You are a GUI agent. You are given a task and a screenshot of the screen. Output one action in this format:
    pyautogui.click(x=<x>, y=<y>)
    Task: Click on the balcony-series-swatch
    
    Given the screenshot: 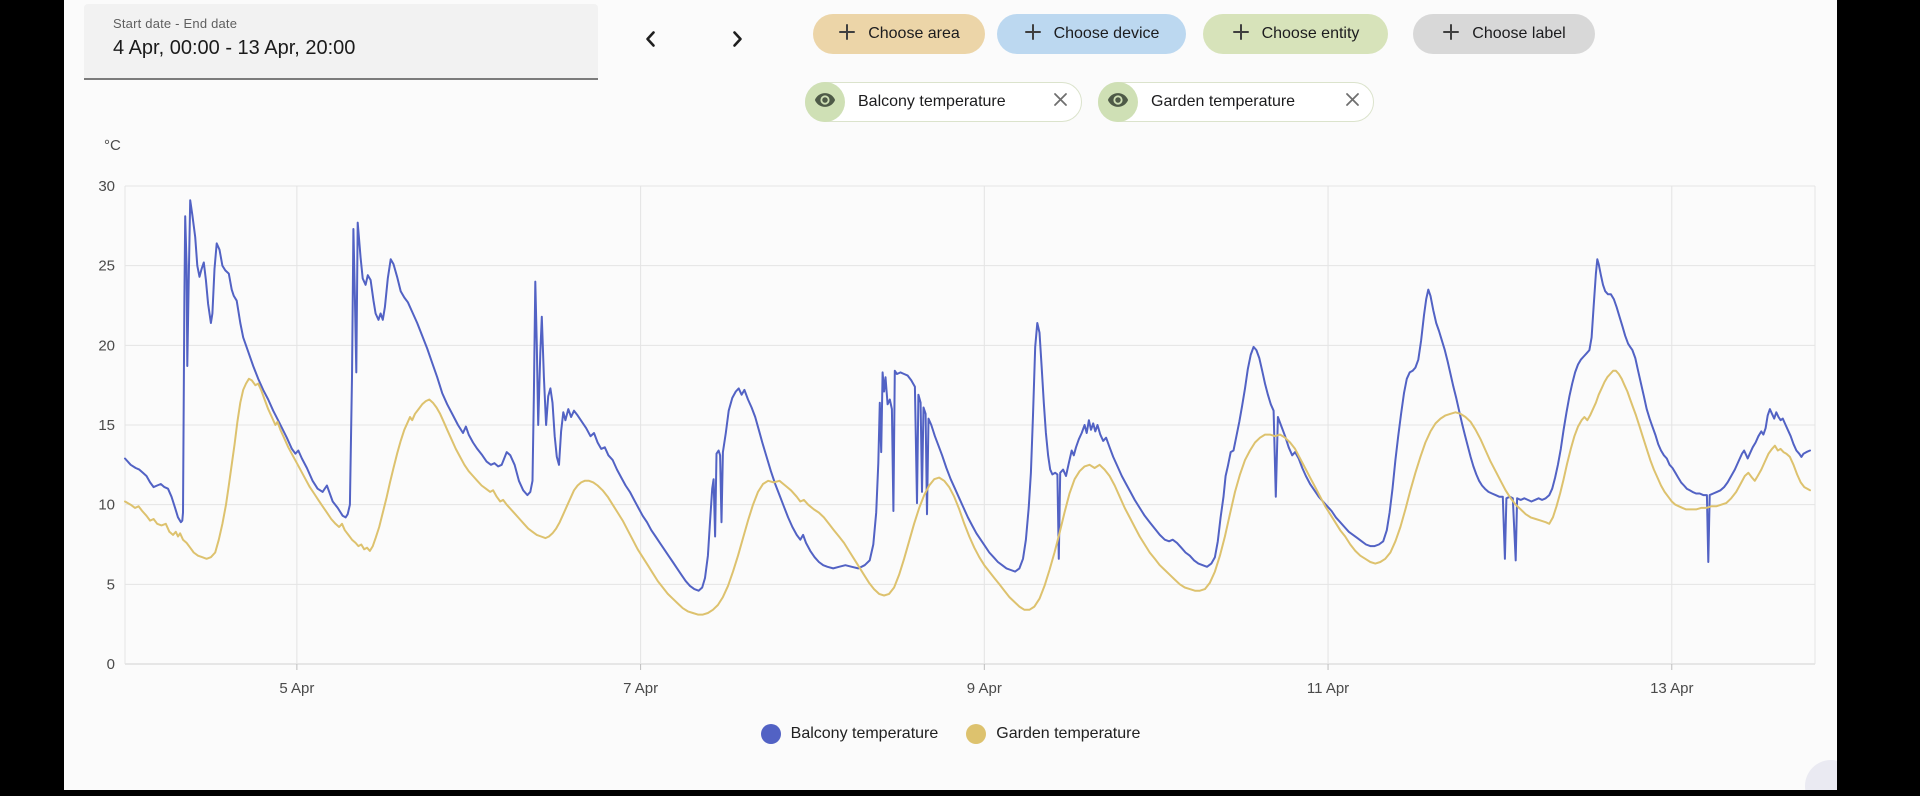 What is the action you would take?
    pyautogui.click(x=770, y=734)
    